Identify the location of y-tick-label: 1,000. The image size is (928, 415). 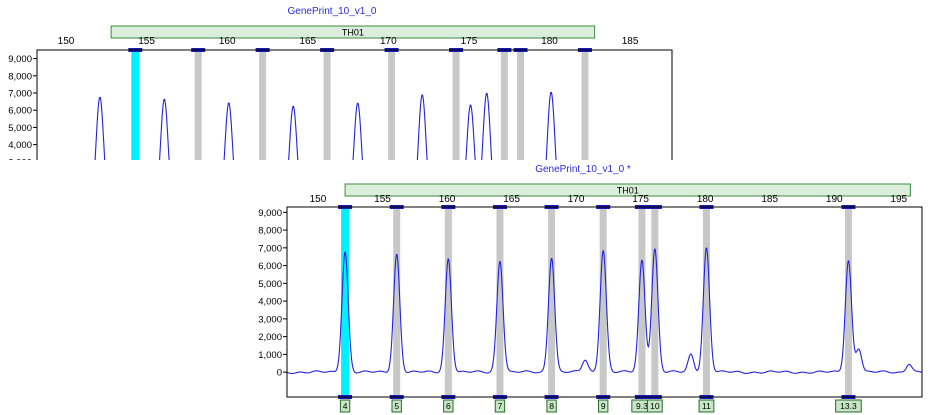
(270, 355).